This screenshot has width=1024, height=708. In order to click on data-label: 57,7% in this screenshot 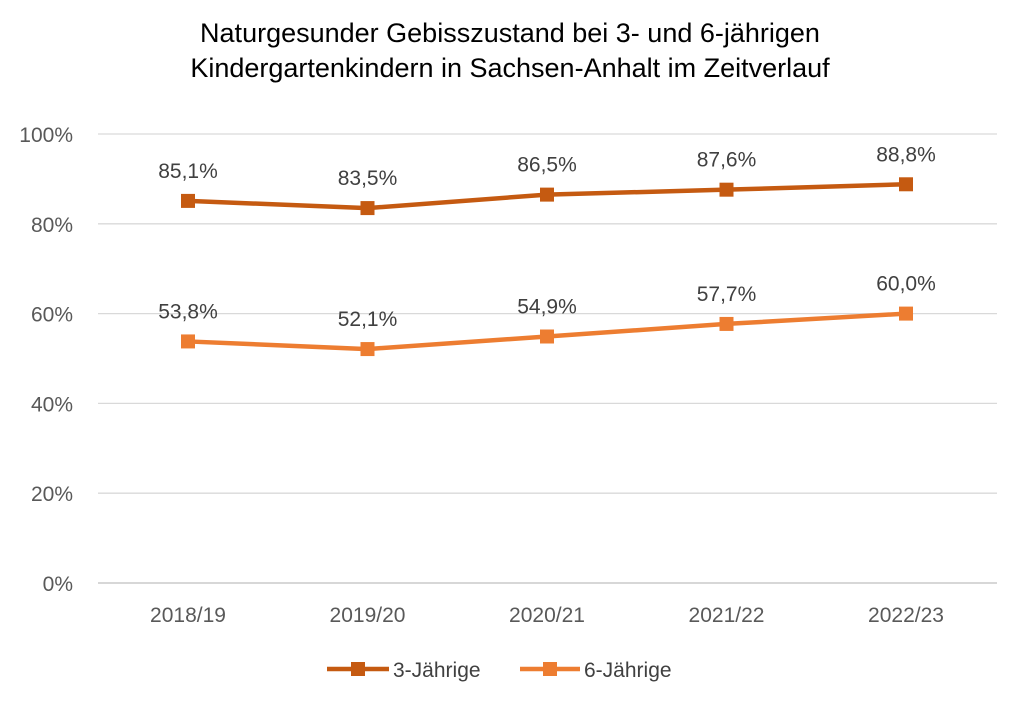, I will do `click(727, 294)`.